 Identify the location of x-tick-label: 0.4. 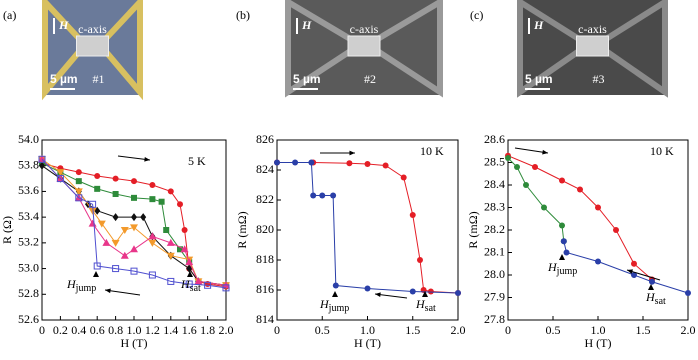
(78, 330).